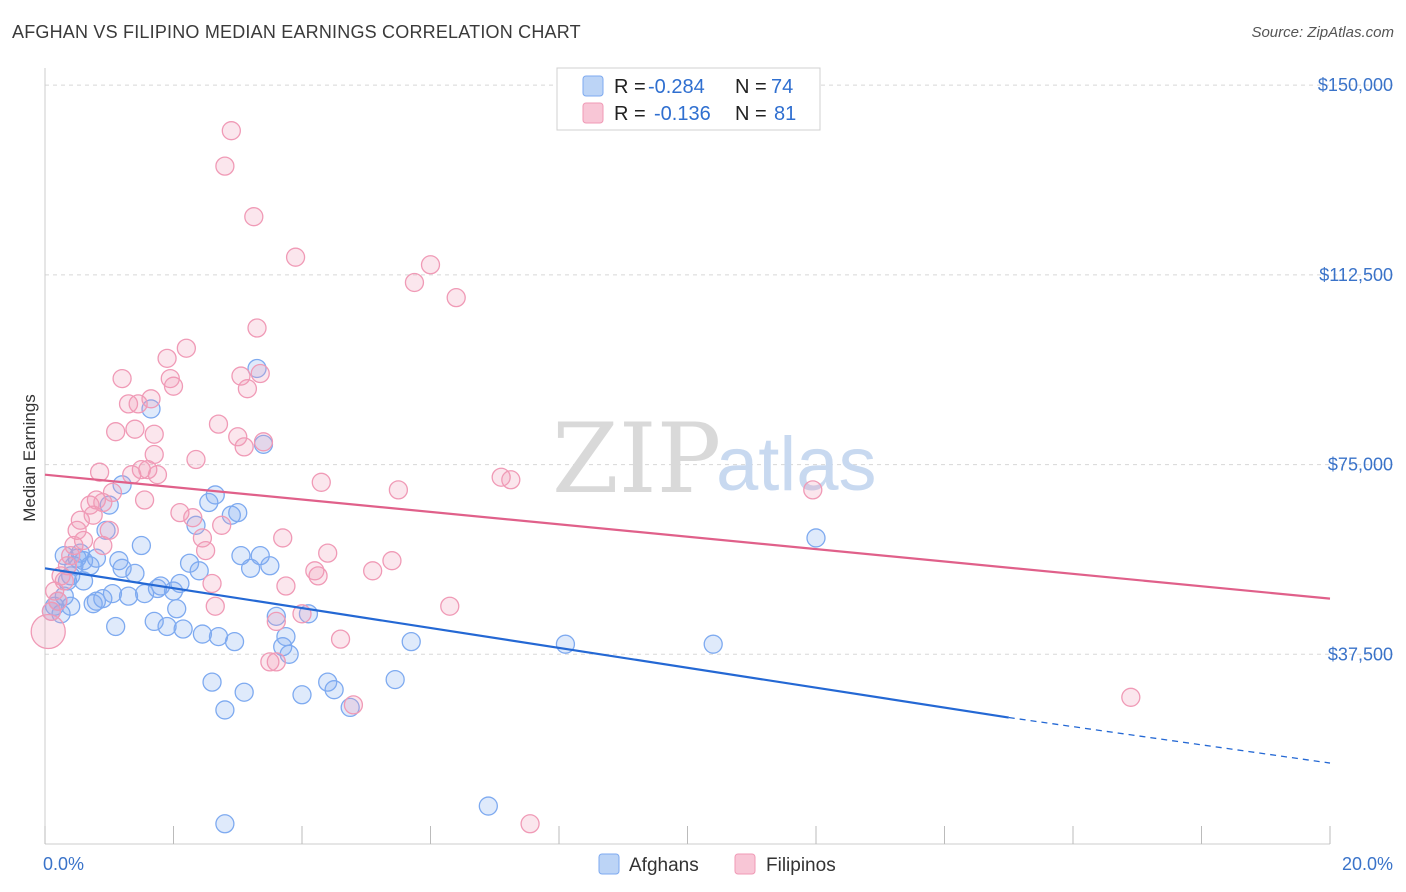 The image size is (1406, 892). I want to click on series-legend: Afghans Filipinos, so click(717, 864).